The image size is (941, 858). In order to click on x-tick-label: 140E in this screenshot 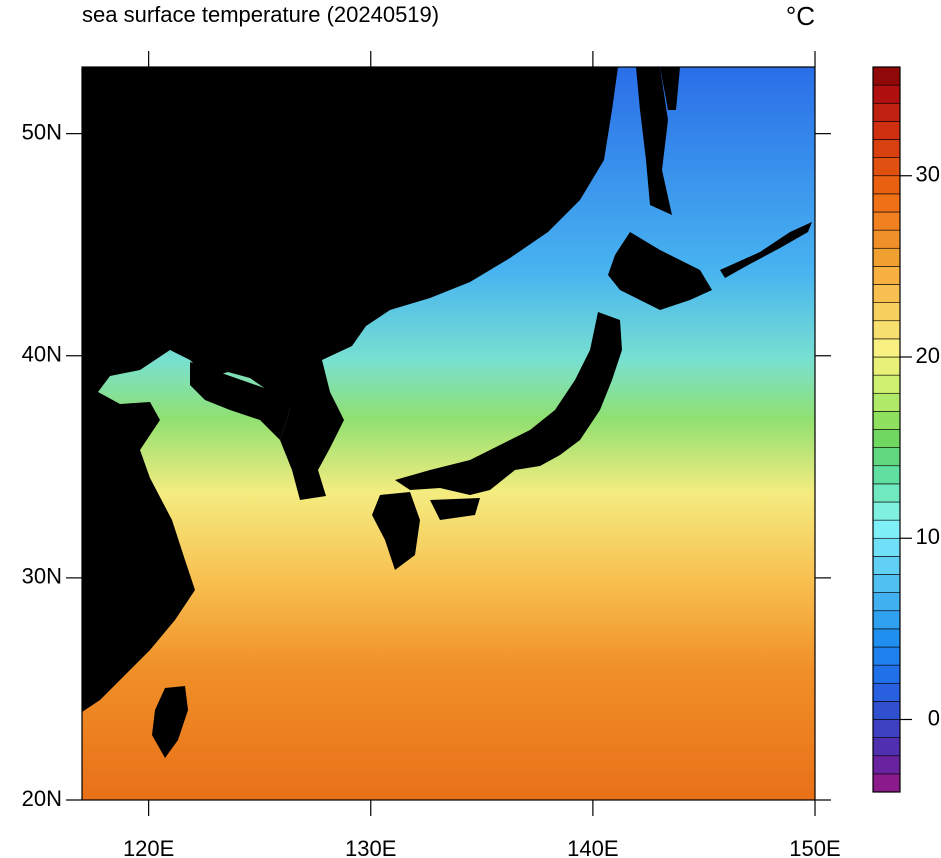, I will do `click(592, 847)`.